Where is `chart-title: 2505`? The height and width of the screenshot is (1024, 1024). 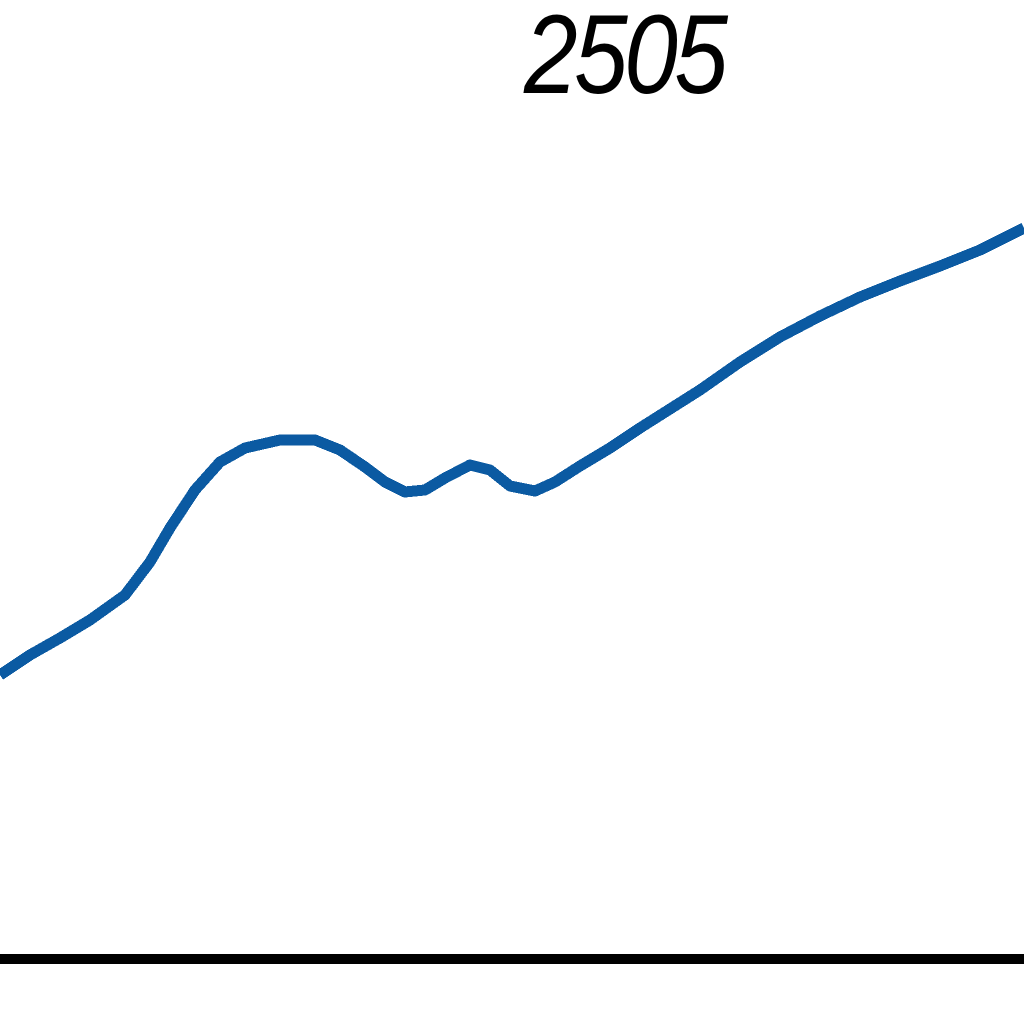 chart-title: 2505 is located at coordinates (626, 58).